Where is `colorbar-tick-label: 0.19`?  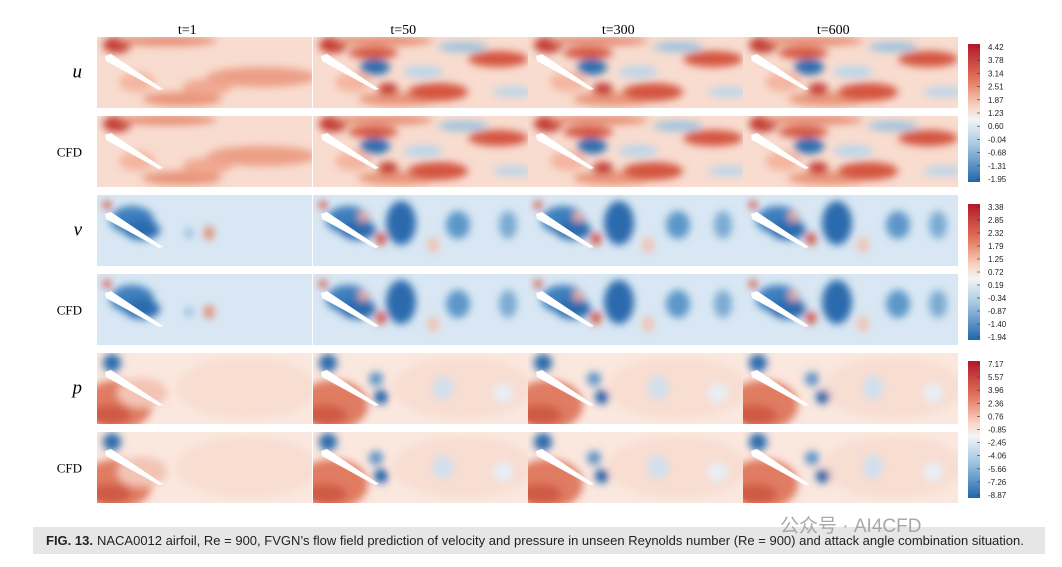 colorbar-tick-label: 0.19 is located at coordinates (996, 285).